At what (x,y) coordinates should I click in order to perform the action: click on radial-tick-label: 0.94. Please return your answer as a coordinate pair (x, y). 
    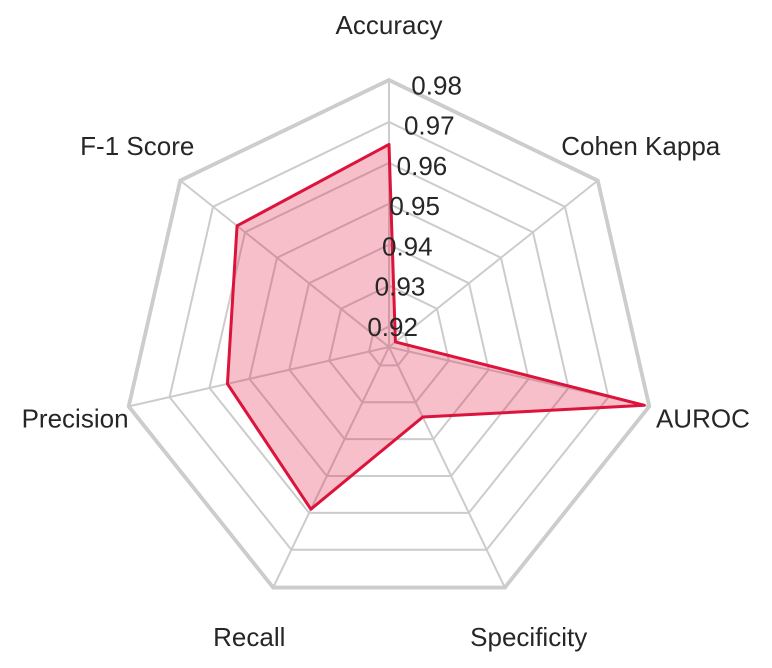
    Looking at the image, I should click on (407, 246).